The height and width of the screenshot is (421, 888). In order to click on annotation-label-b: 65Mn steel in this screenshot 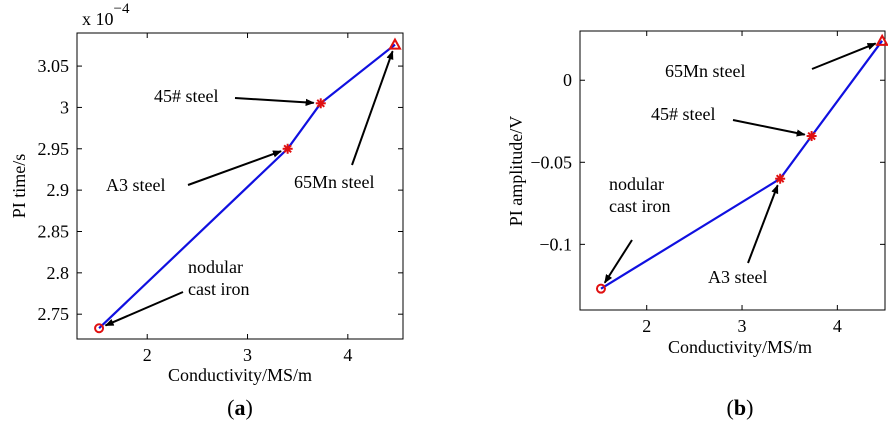, I will do `click(705, 71)`.